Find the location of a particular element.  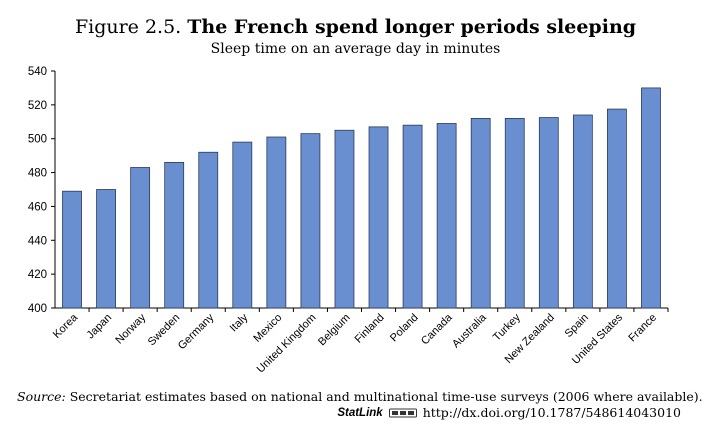

x-tick-label: Italy is located at coordinates (239, 322).